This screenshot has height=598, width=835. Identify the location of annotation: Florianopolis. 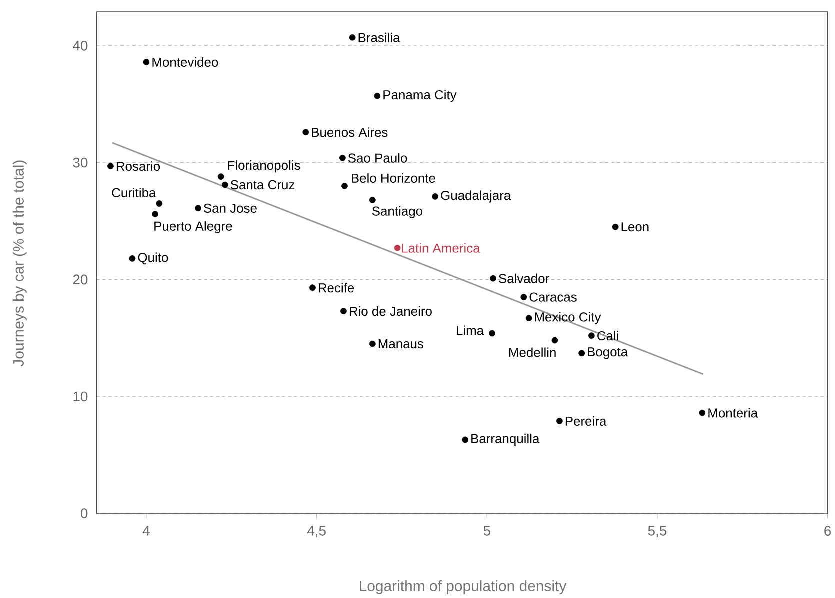
(264, 166).